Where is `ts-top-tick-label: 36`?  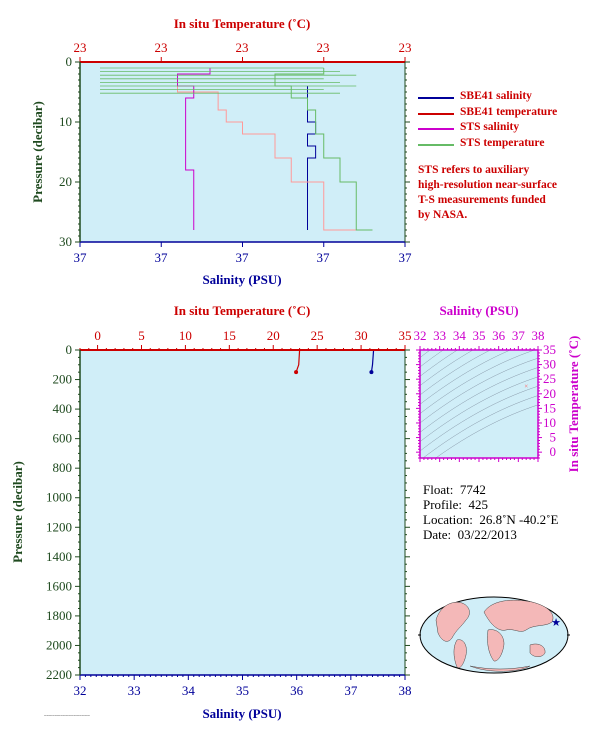 ts-top-tick-label: 36 is located at coordinates (499, 335).